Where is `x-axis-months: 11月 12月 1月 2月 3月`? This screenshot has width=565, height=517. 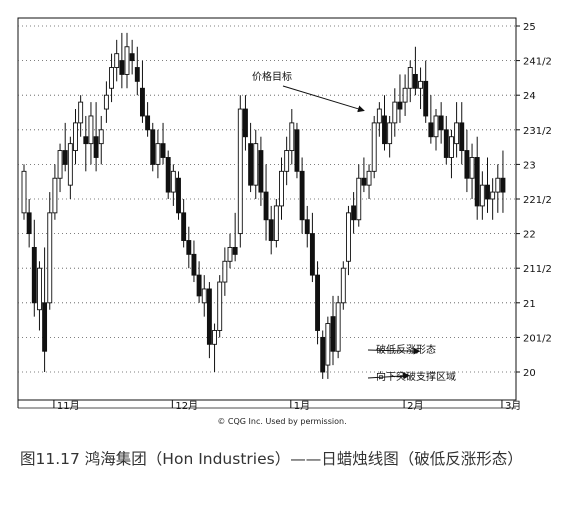
x-axis-months: 11月 12月 1月 2月 3月 is located at coordinates (269, 406).